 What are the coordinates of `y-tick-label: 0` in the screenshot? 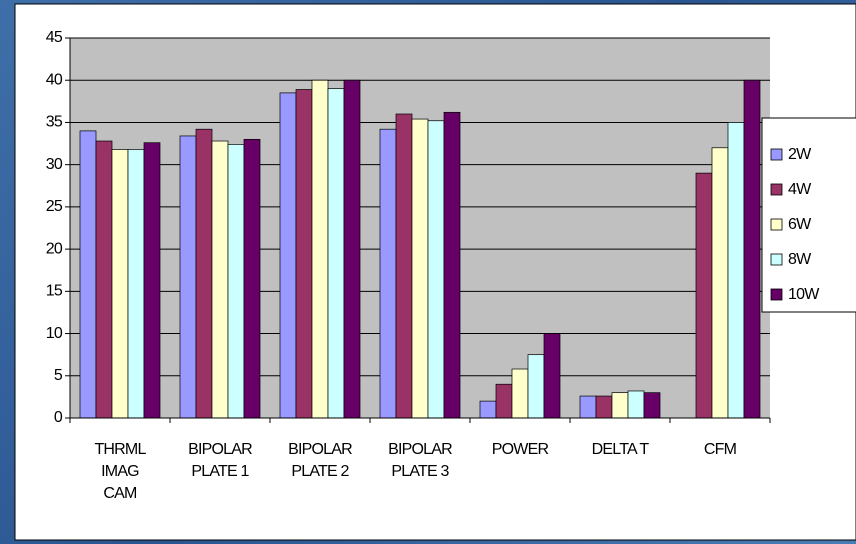 It's located at (58, 417).